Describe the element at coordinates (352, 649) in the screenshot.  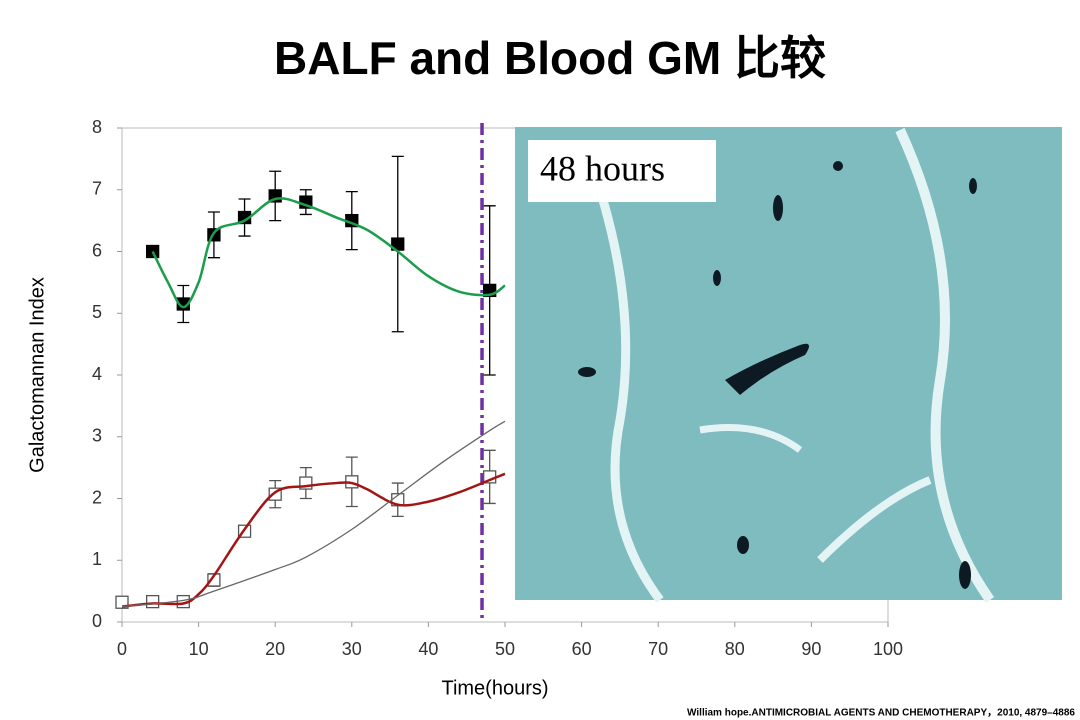
I see `x-tick-label: 30` at that location.